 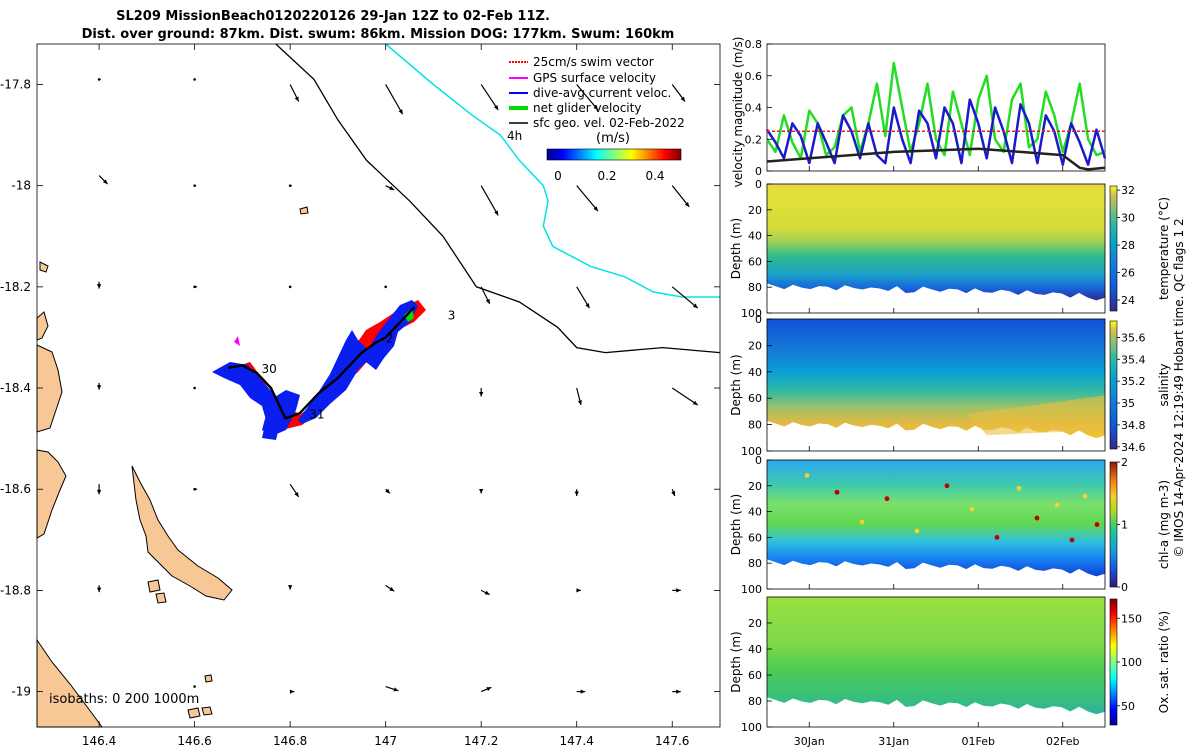 I want to click on map-ytick-label: -19, so click(x=21, y=692).